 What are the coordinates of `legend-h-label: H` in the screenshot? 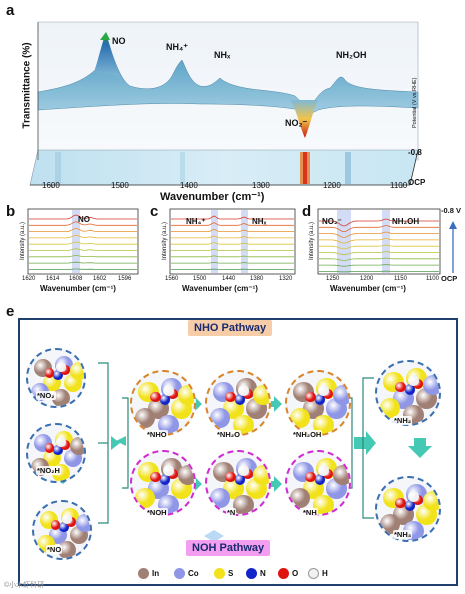 It's located at (325, 573).